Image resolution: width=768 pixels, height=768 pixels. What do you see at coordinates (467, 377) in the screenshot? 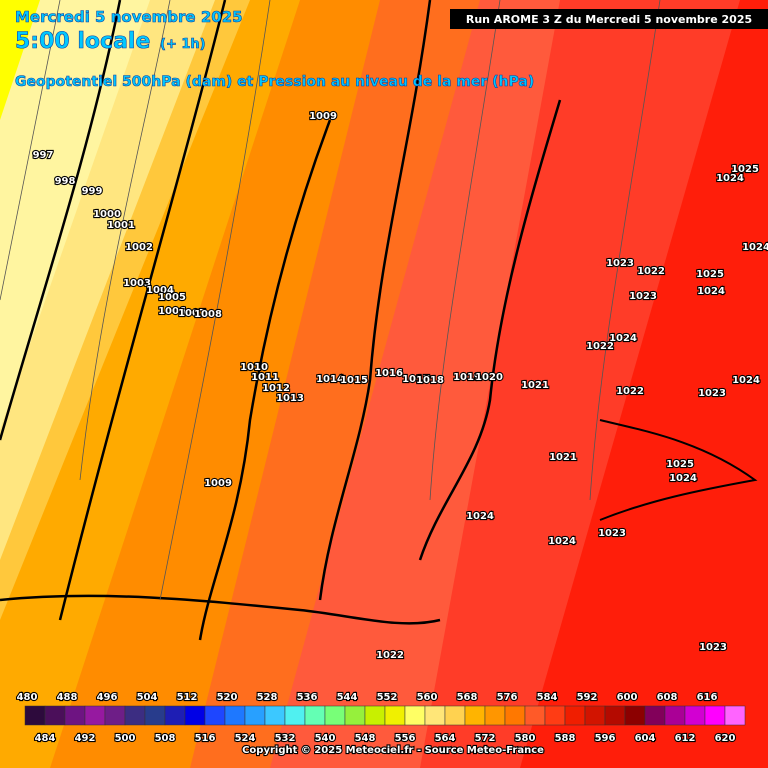
I see `pressure-label: 1019` at bounding box center [467, 377].